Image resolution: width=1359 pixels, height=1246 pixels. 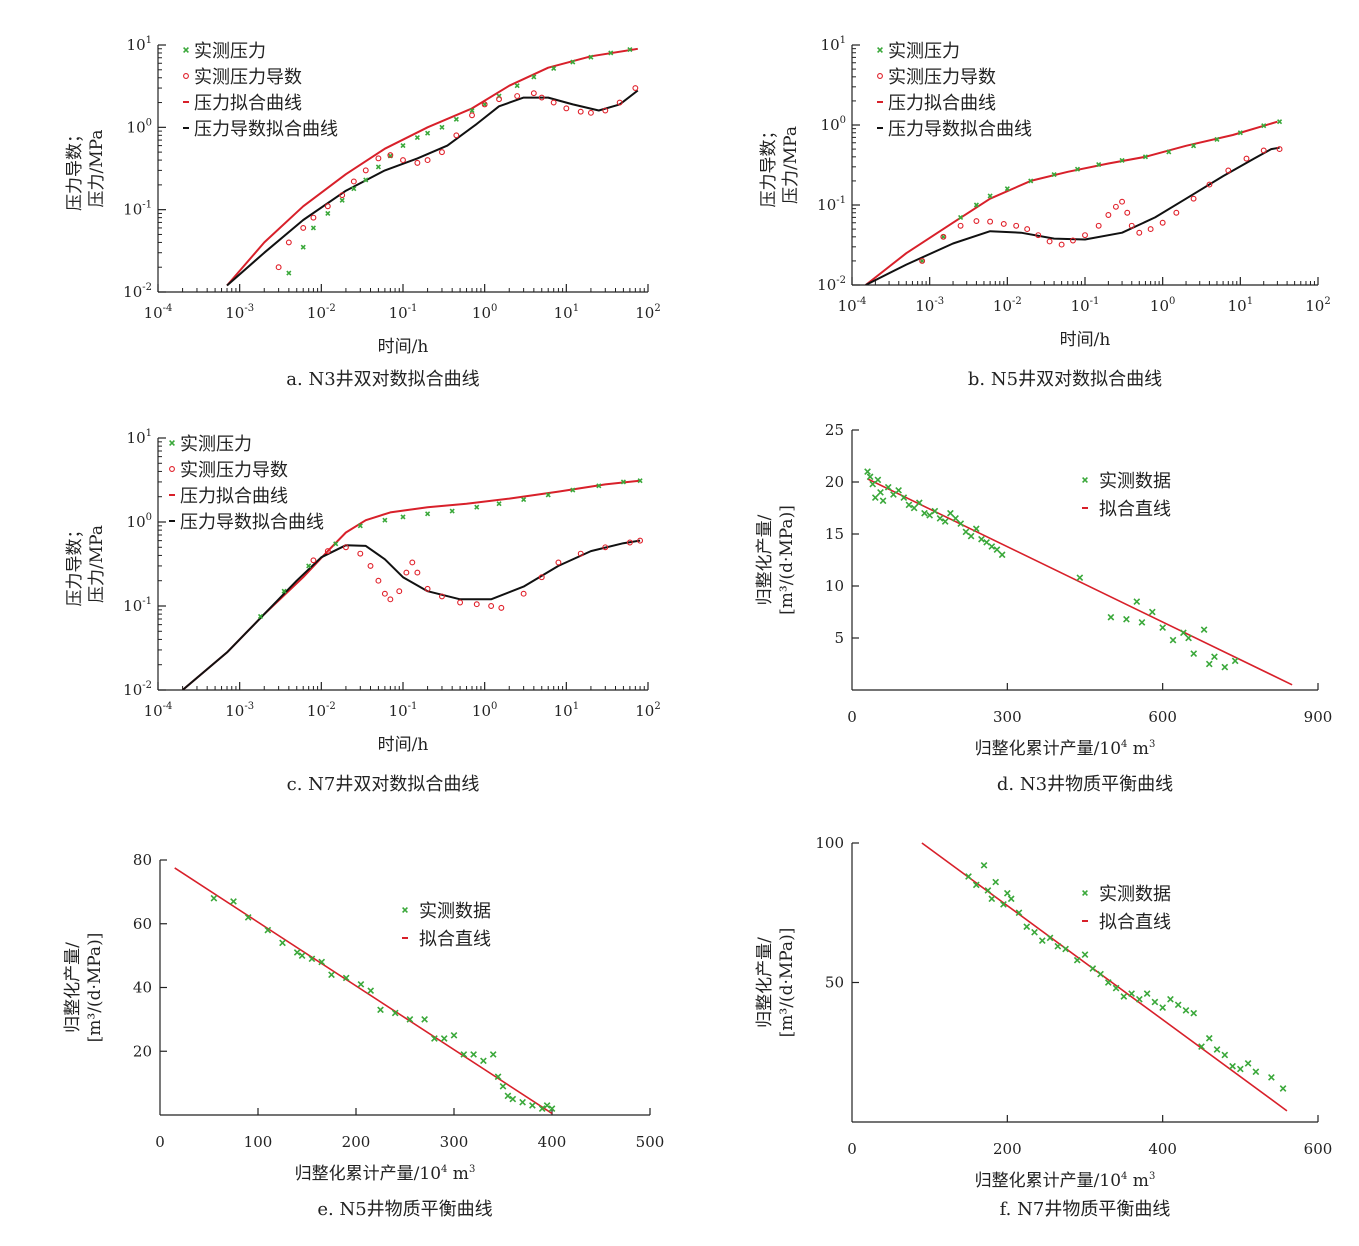 What do you see at coordinates (831, 204) in the screenshot?
I see `y-tick-label: 10⁻¹` at bounding box center [831, 204].